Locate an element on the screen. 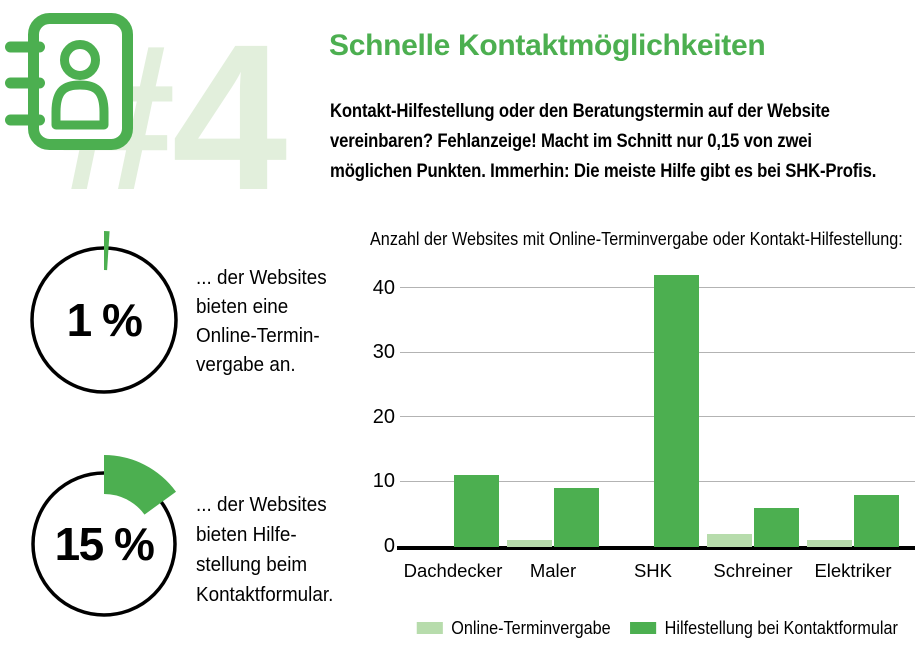 Image resolution: width=920 pixels, height=666 pixels. x-axis-line is located at coordinates (656, 548).